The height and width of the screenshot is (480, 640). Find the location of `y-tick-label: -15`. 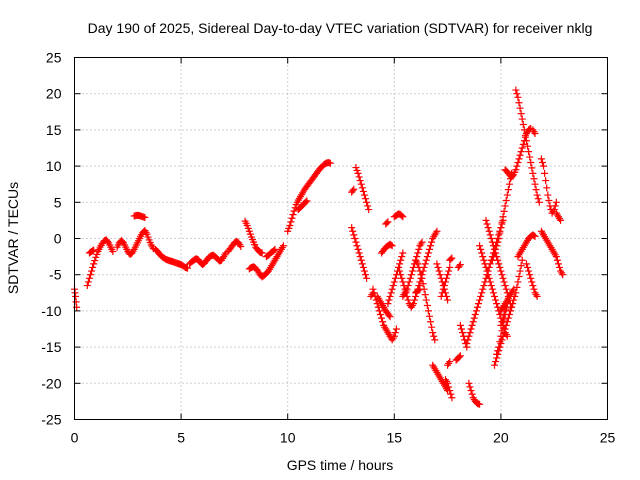

y-tick-label: -15 is located at coordinates (51, 347).